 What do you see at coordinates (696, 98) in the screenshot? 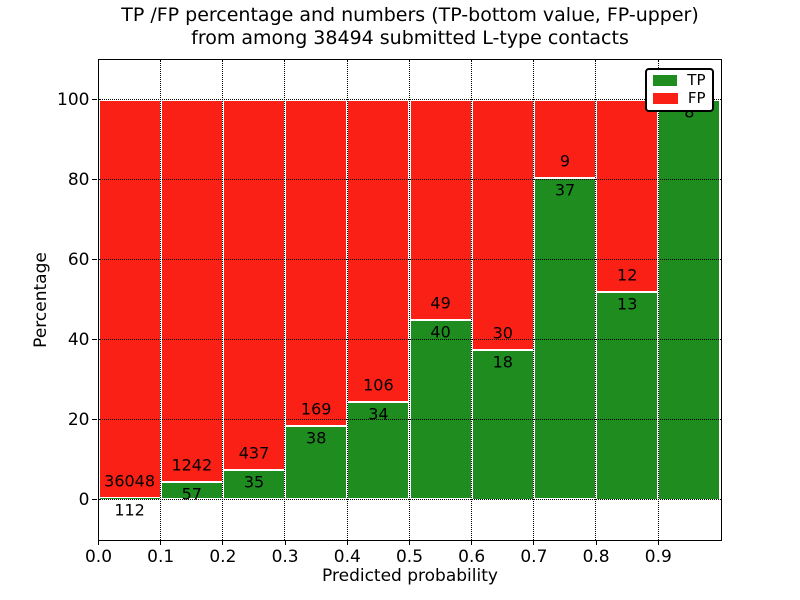
I see `legend-label-fp: FP` at bounding box center [696, 98].